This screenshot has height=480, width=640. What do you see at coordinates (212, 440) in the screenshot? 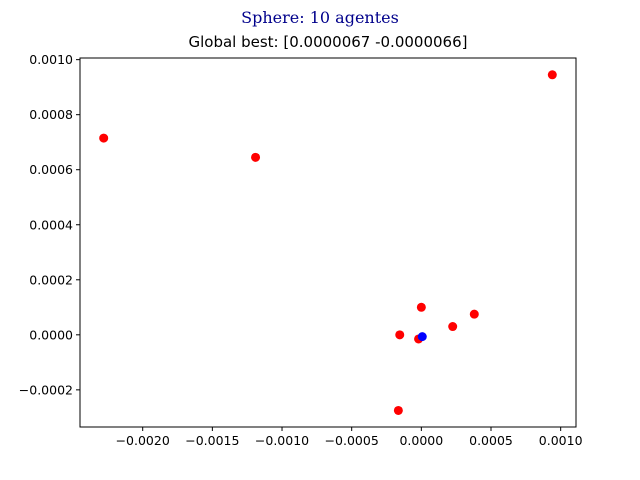
I see `x-tick-label: −0.0015` at bounding box center [212, 440].